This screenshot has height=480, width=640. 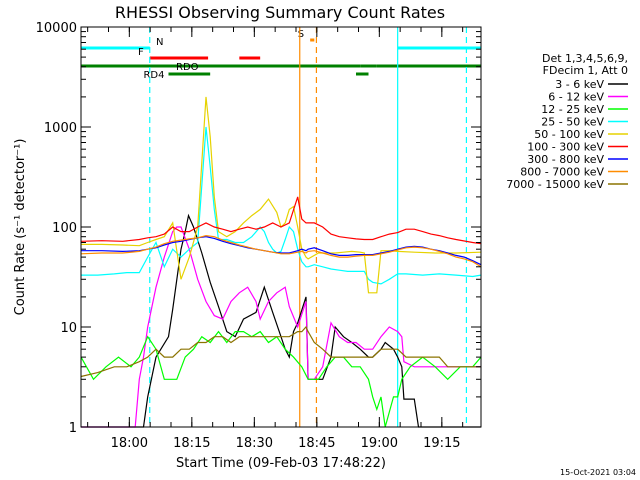 I want to click on legend-entry-6: 300 - 800 keV, so click(x=565, y=159).